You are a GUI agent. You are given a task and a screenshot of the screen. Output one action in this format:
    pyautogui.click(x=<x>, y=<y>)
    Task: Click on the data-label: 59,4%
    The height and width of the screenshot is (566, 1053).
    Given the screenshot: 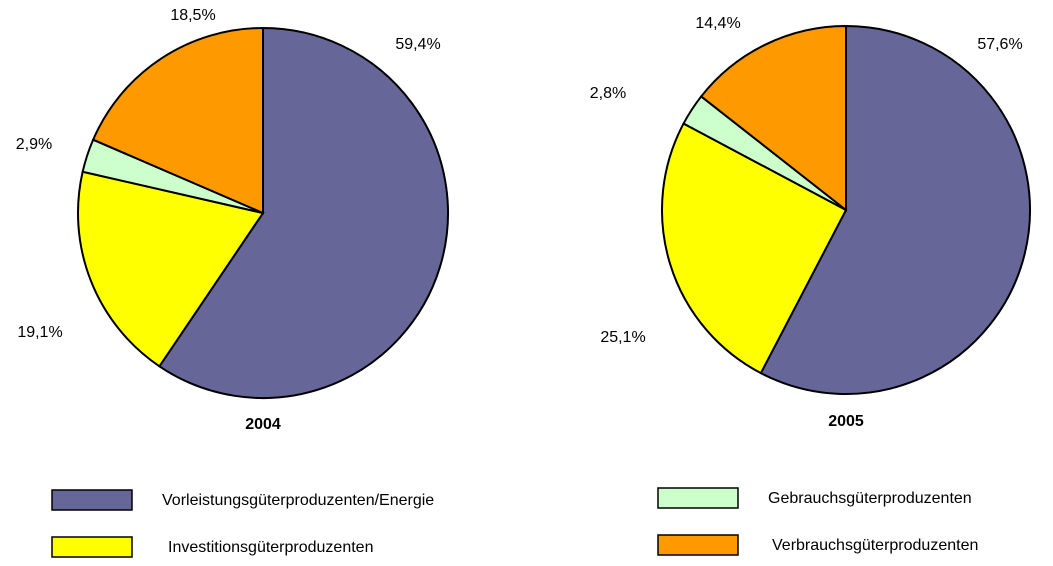 What is the action you would take?
    pyautogui.click(x=417, y=44)
    